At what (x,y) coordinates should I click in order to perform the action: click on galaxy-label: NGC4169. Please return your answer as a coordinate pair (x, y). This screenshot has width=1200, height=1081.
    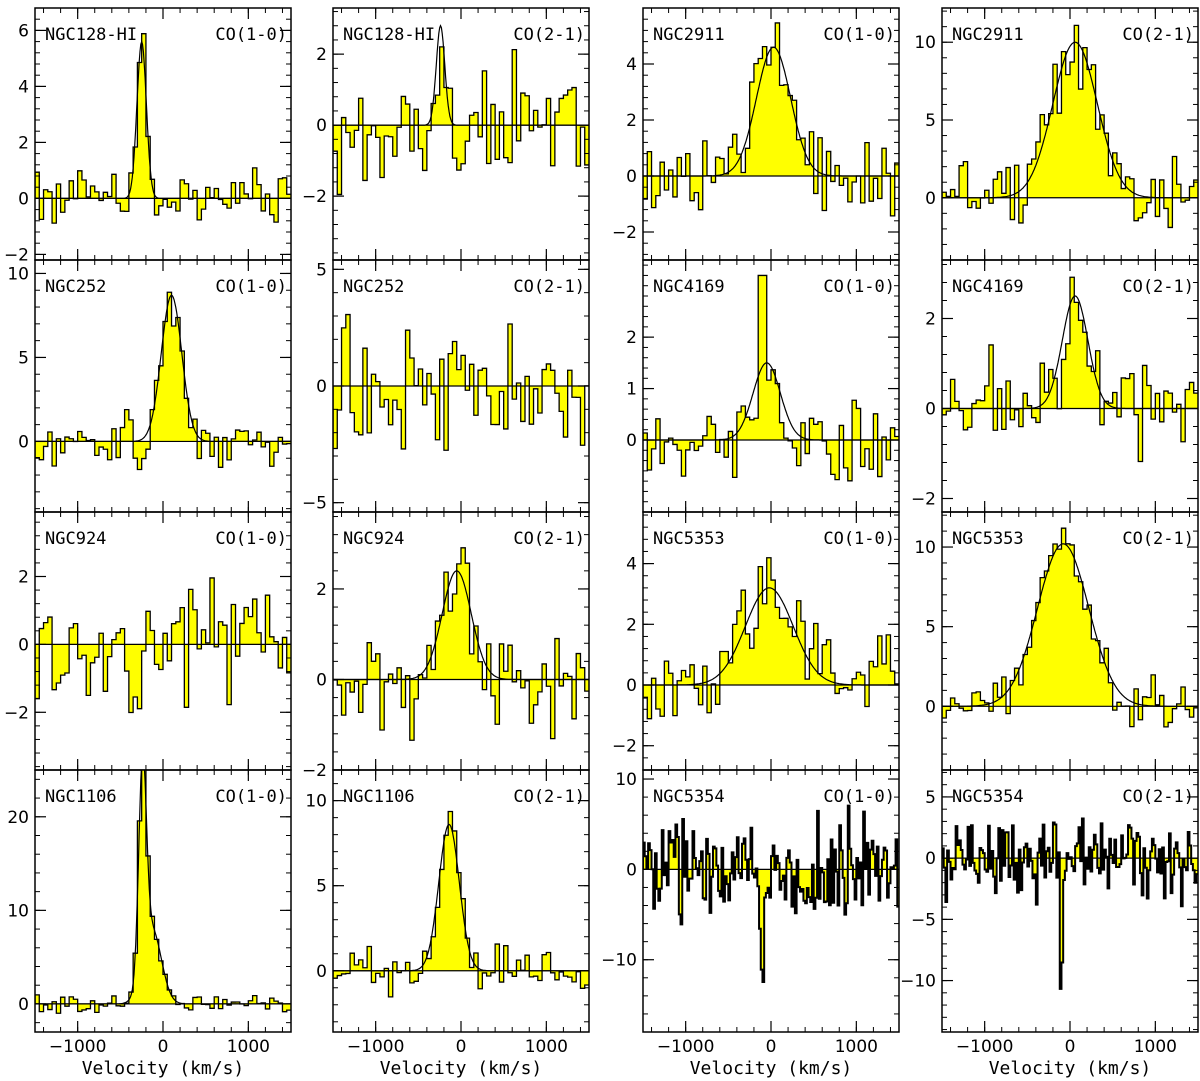
    Looking at the image, I should click on (689, 287).